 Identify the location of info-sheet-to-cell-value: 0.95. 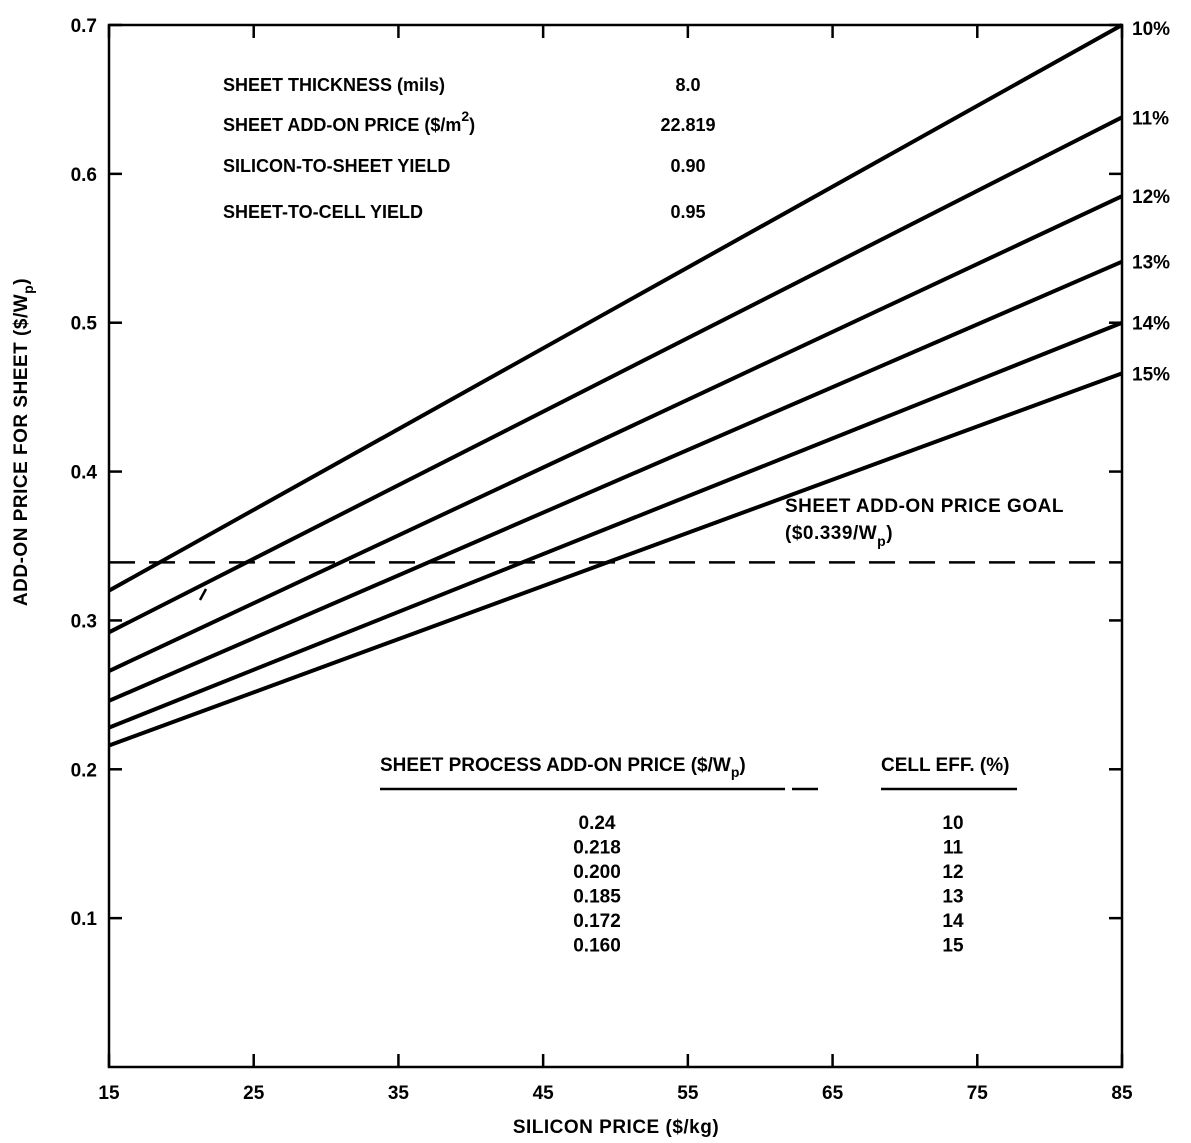
(687, 212).